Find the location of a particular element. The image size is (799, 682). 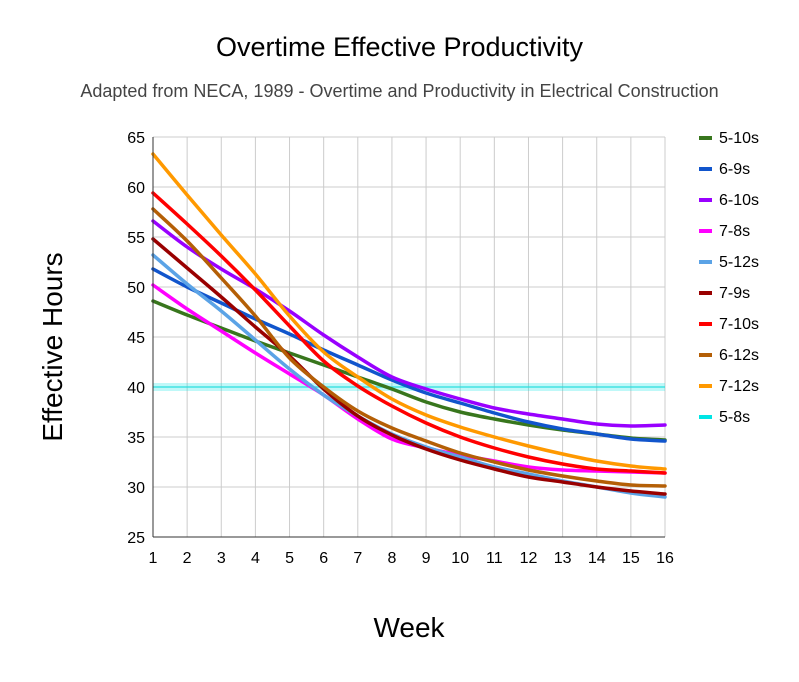

x-tick-label: 6 is located at coordinates (323, 558).